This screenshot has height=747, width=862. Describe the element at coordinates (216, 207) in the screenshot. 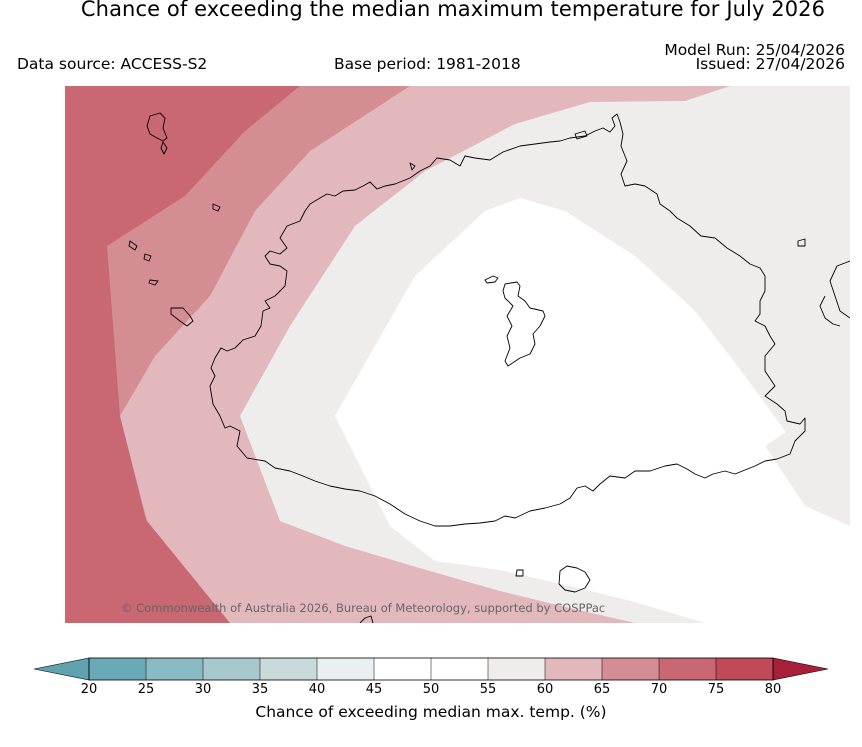

I see `island-west-c` at that location.